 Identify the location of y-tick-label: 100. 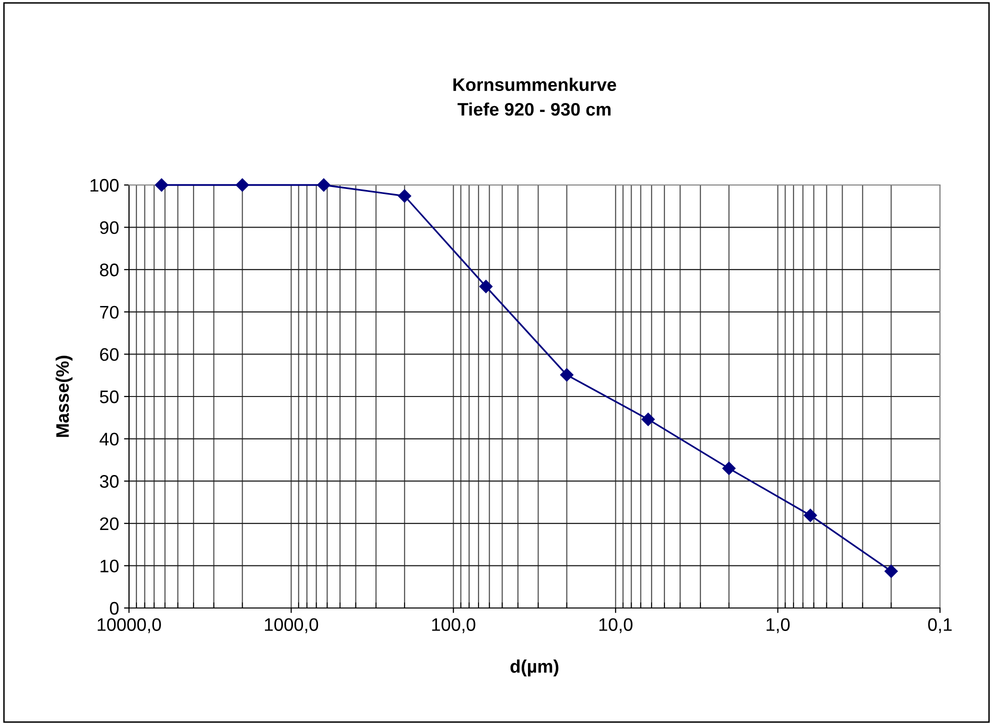
(104, 185).